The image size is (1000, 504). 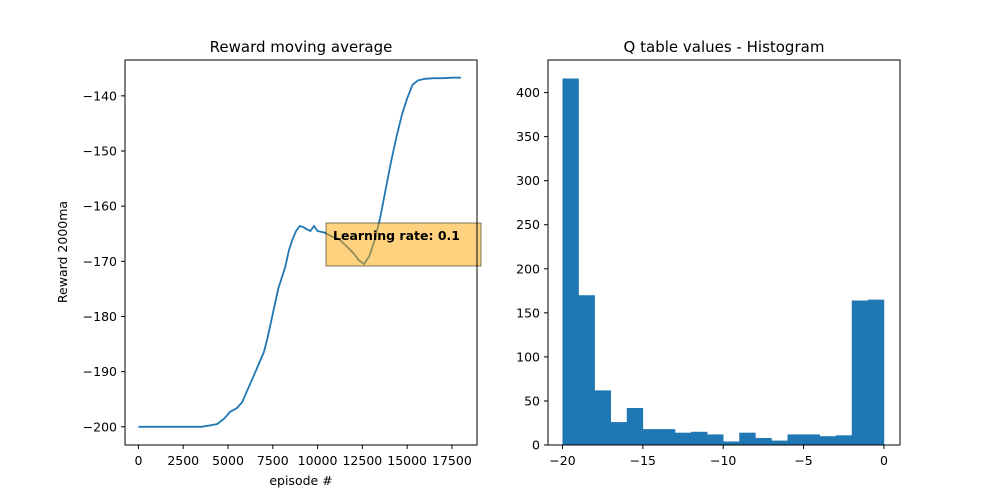 What do you see at coordinates (100, 371) in the screenshot?
I see `left-ytick-label: −190` at bounding box center [100, 371].